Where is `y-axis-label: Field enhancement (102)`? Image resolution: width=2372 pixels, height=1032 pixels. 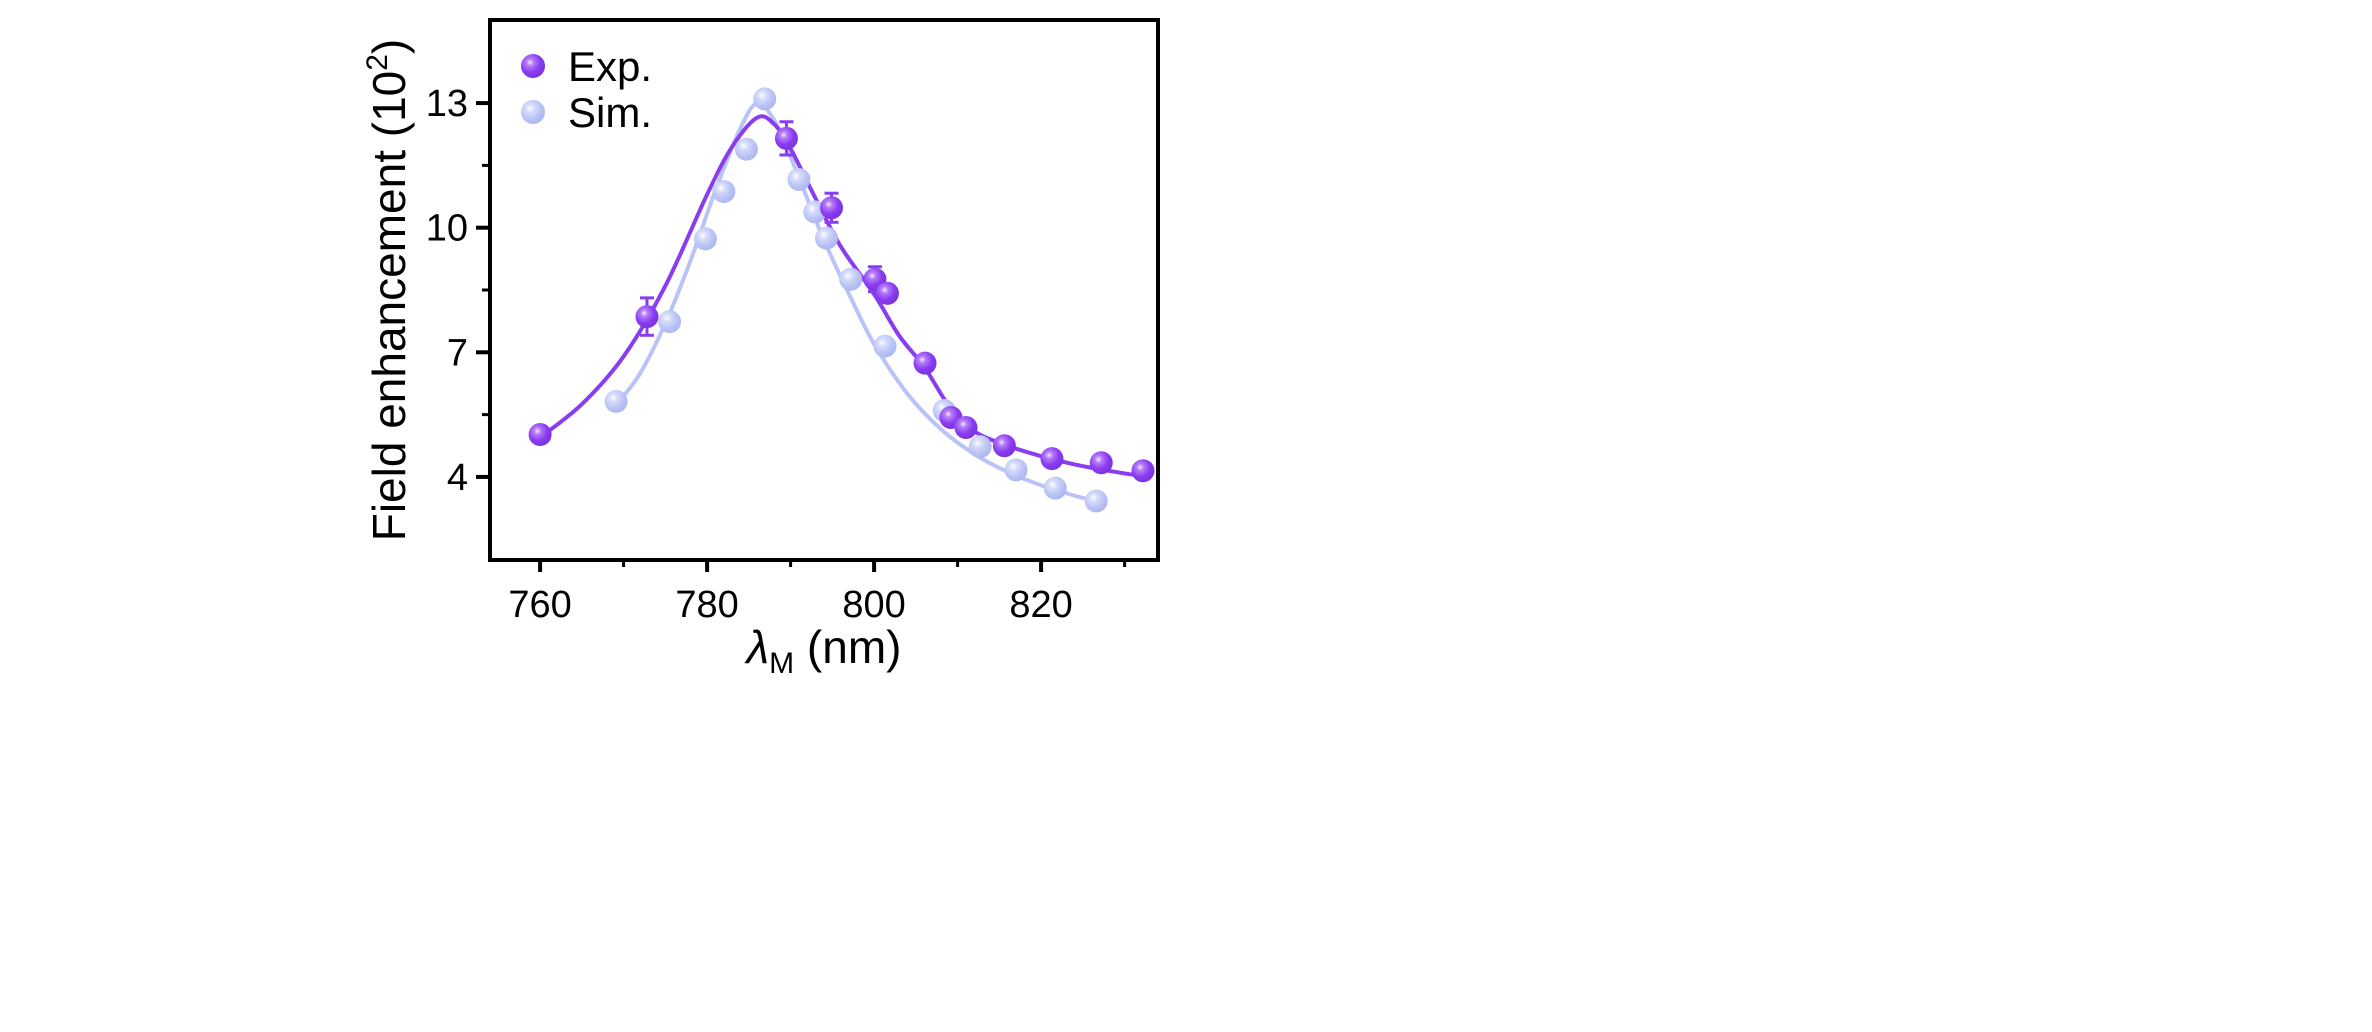
y-axis-label: Field enhancement (102) is located at coordinates (388, 290).